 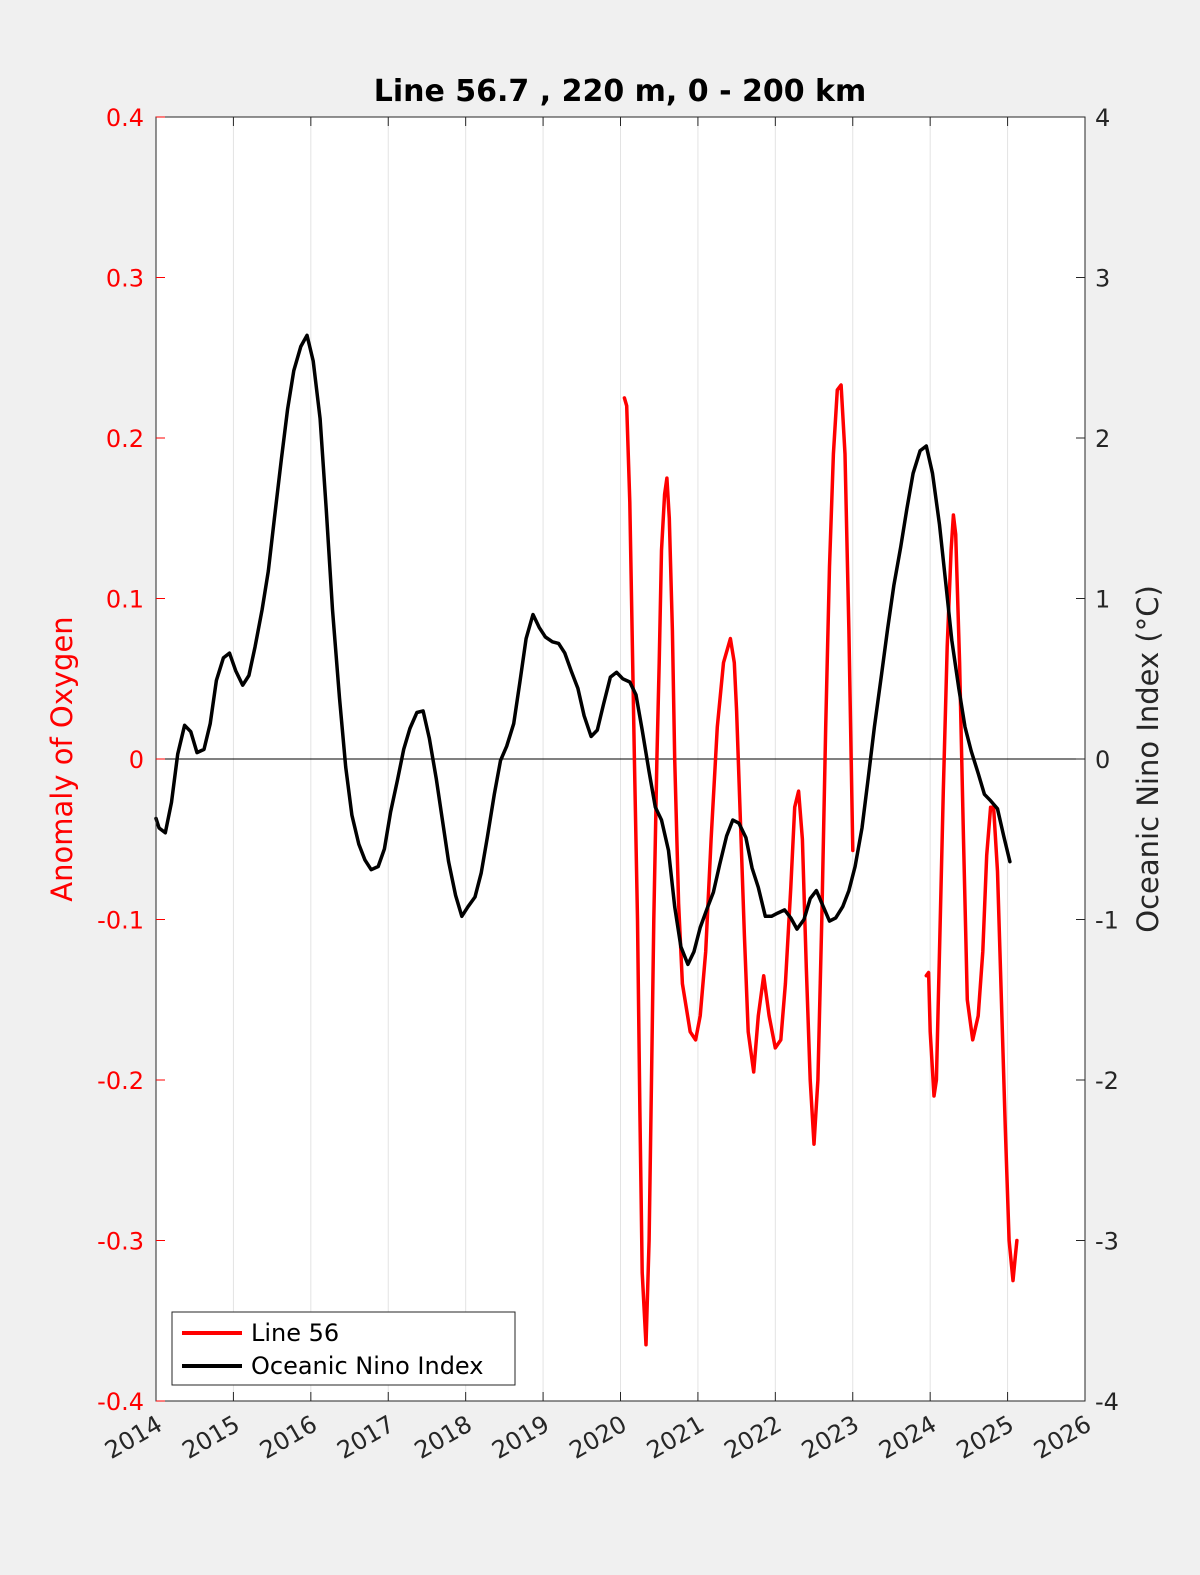 What do you see at coordinates (120, 1242) in the screenshot?
I see `left-tick-label: -0.3` at bounding box center [120, 1242].